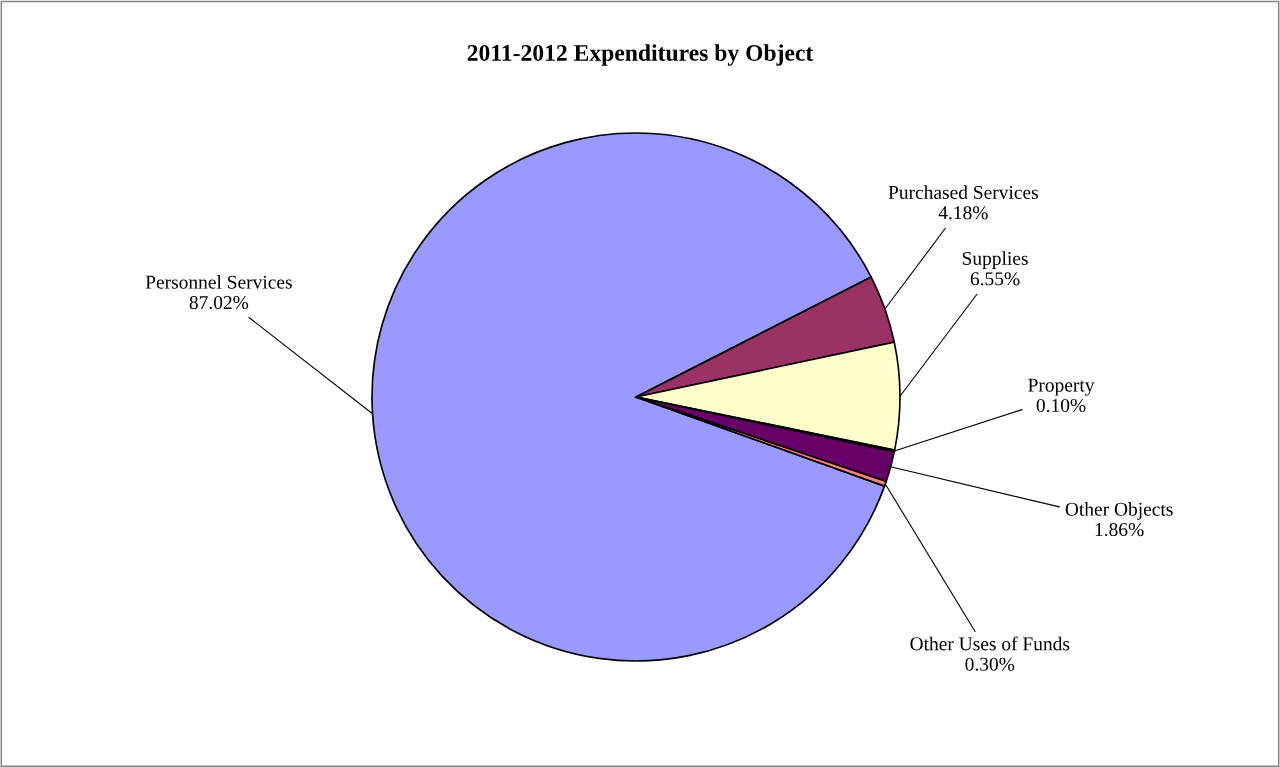  Describe the element at coordinates (995, 260) in the screenshot. I see `slice-label: Supplies` at that location.